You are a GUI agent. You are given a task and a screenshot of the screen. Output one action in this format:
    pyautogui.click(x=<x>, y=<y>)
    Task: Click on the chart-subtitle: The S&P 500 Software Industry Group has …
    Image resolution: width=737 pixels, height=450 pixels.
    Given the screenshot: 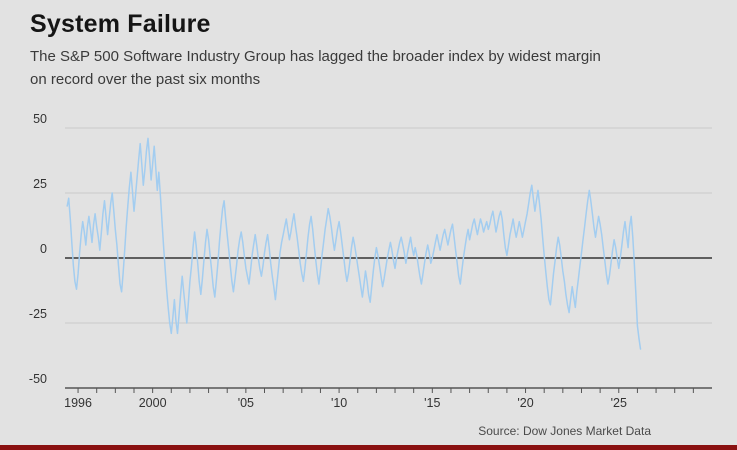 What is the action you would take?
    pyautogui.click(x=315, y=68)
    